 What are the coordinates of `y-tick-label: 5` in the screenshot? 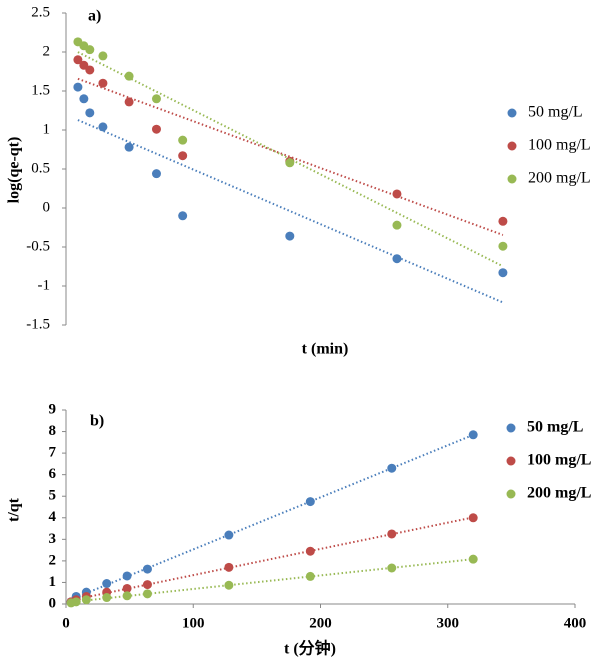 It's located at (53, 496).